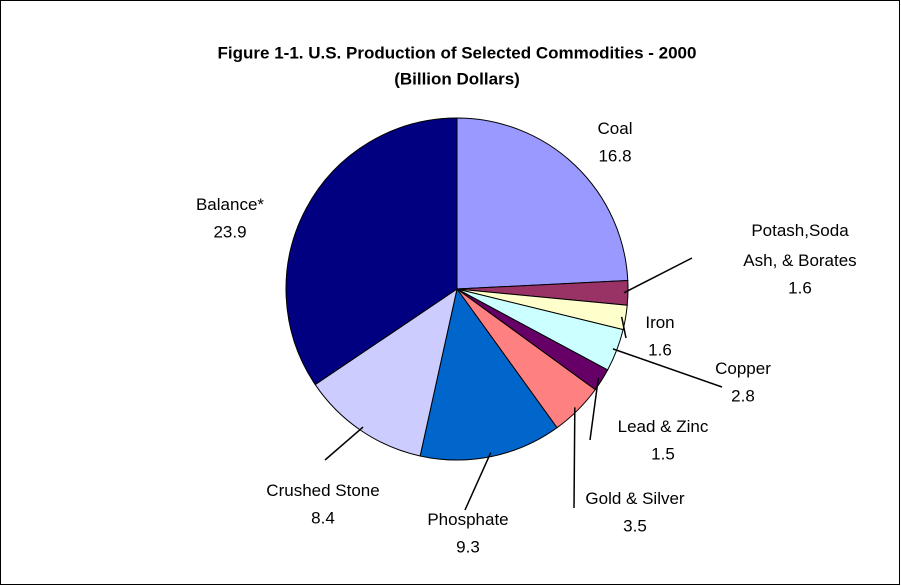 The height and width of the screenshot is (586, 901). What do you see at coordinates (663, 426) in the screenshot?
I see `slice-label: Lead & Zinc` at bounding box center [663, 426].